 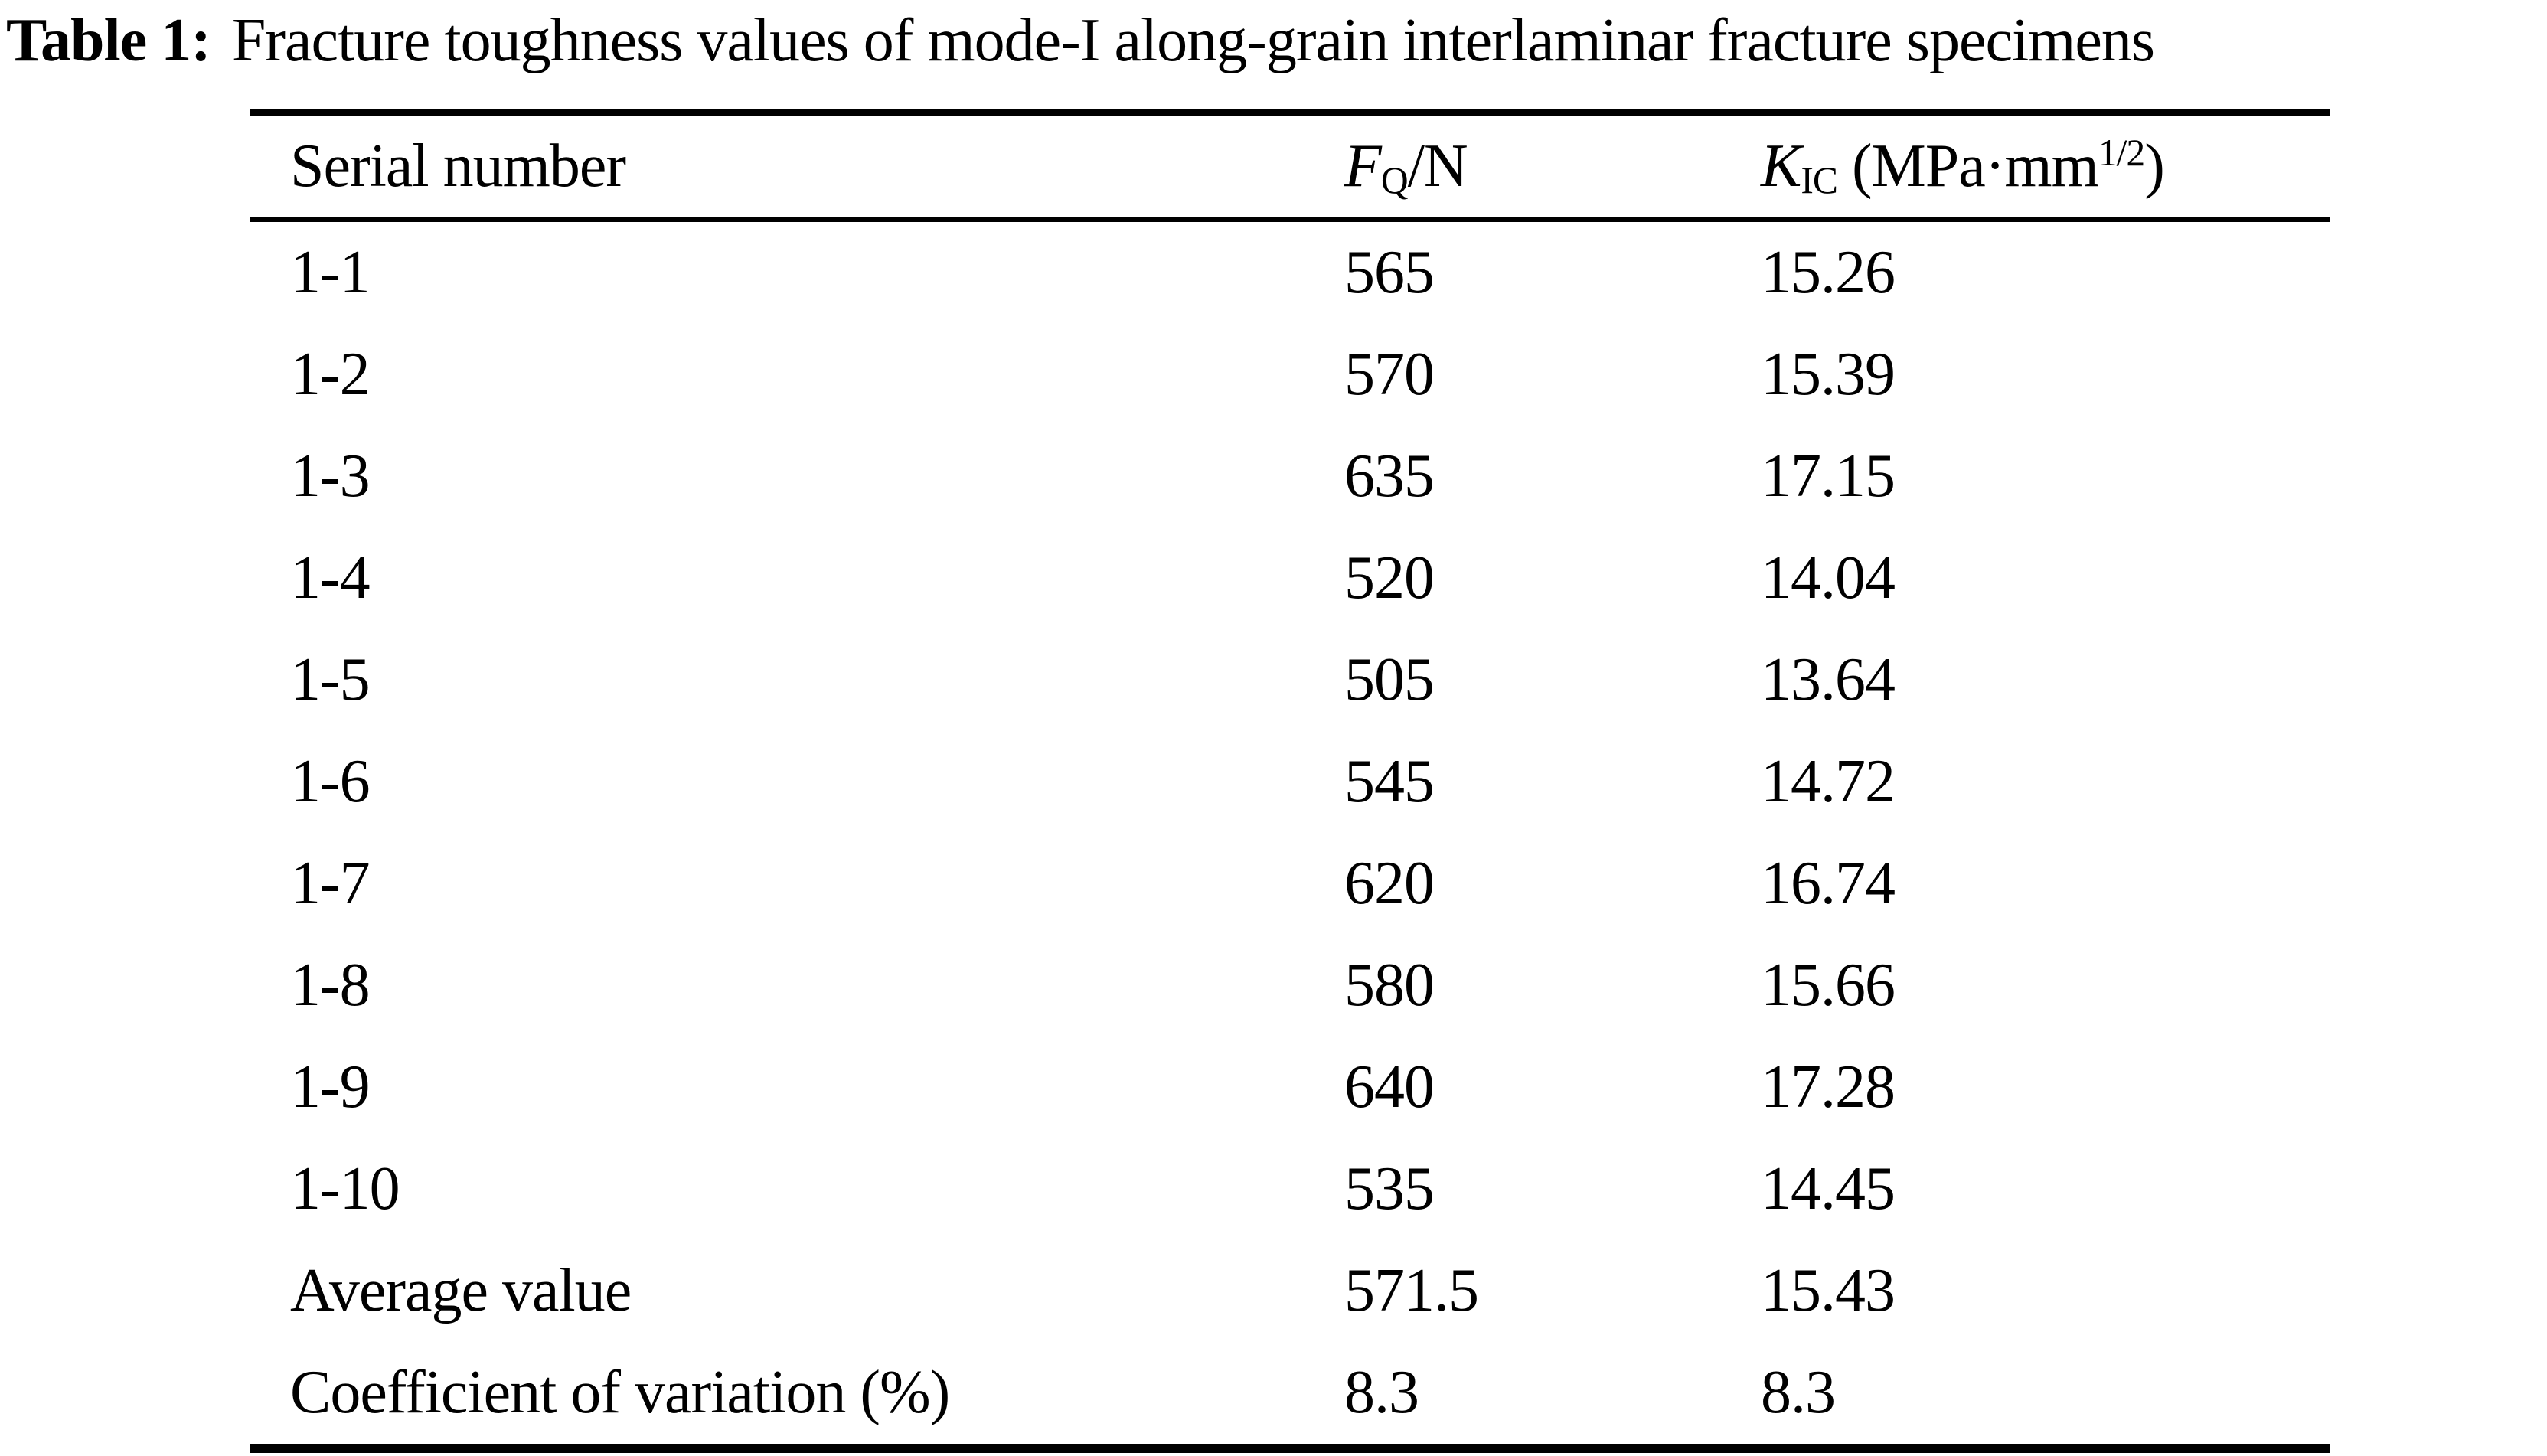 I want to click on cell-serial: 1-1, so click(x=330, y=272).